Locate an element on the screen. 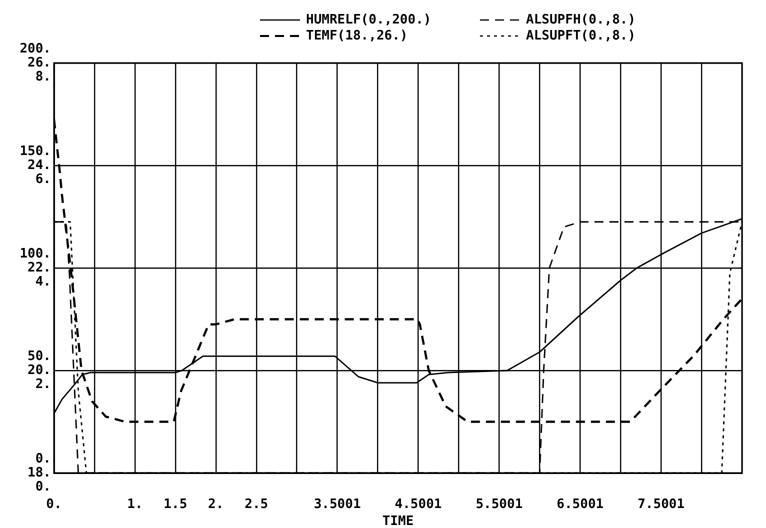 Image resolution: width=766 pixels, height=528 pixels. y3-tick-label: 6. is located at coordinates (43, 179).